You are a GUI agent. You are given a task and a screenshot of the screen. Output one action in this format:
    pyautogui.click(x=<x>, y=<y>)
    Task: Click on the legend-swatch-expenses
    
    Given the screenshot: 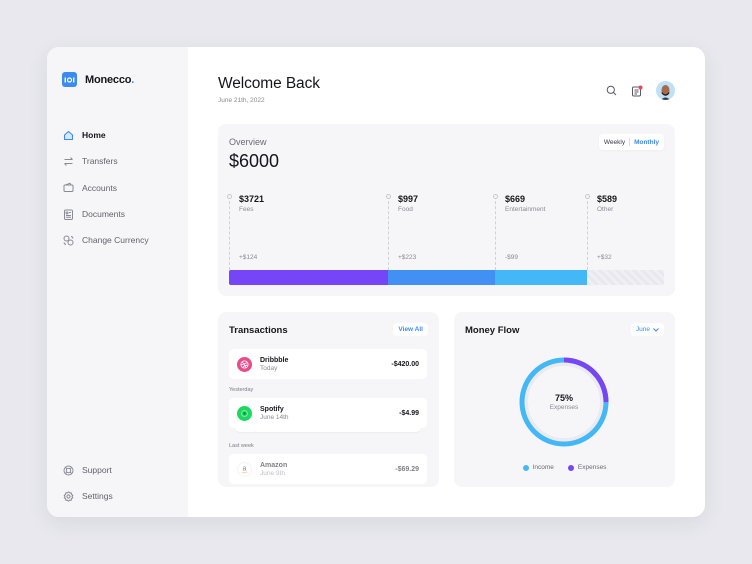 What is the action you would take?
    pyautogui.click(x=570, y=467)
    